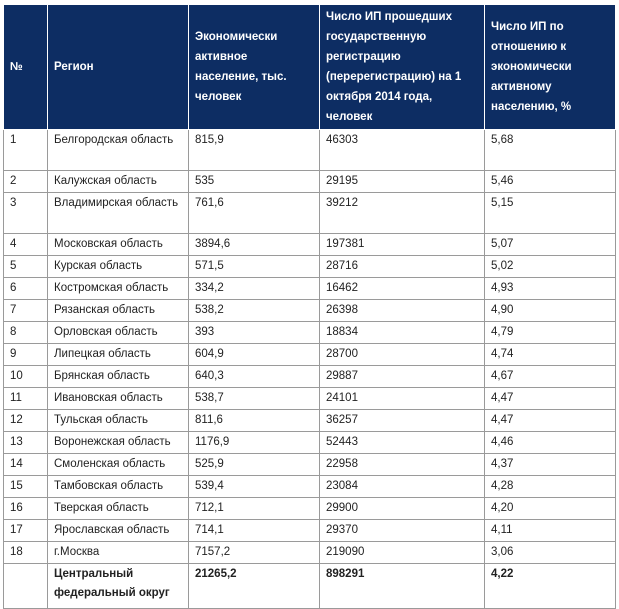  What do you see at coordinates (25, 181) in the screenshot?
I see `cell-num: 2` at bounding box center [25, 181].